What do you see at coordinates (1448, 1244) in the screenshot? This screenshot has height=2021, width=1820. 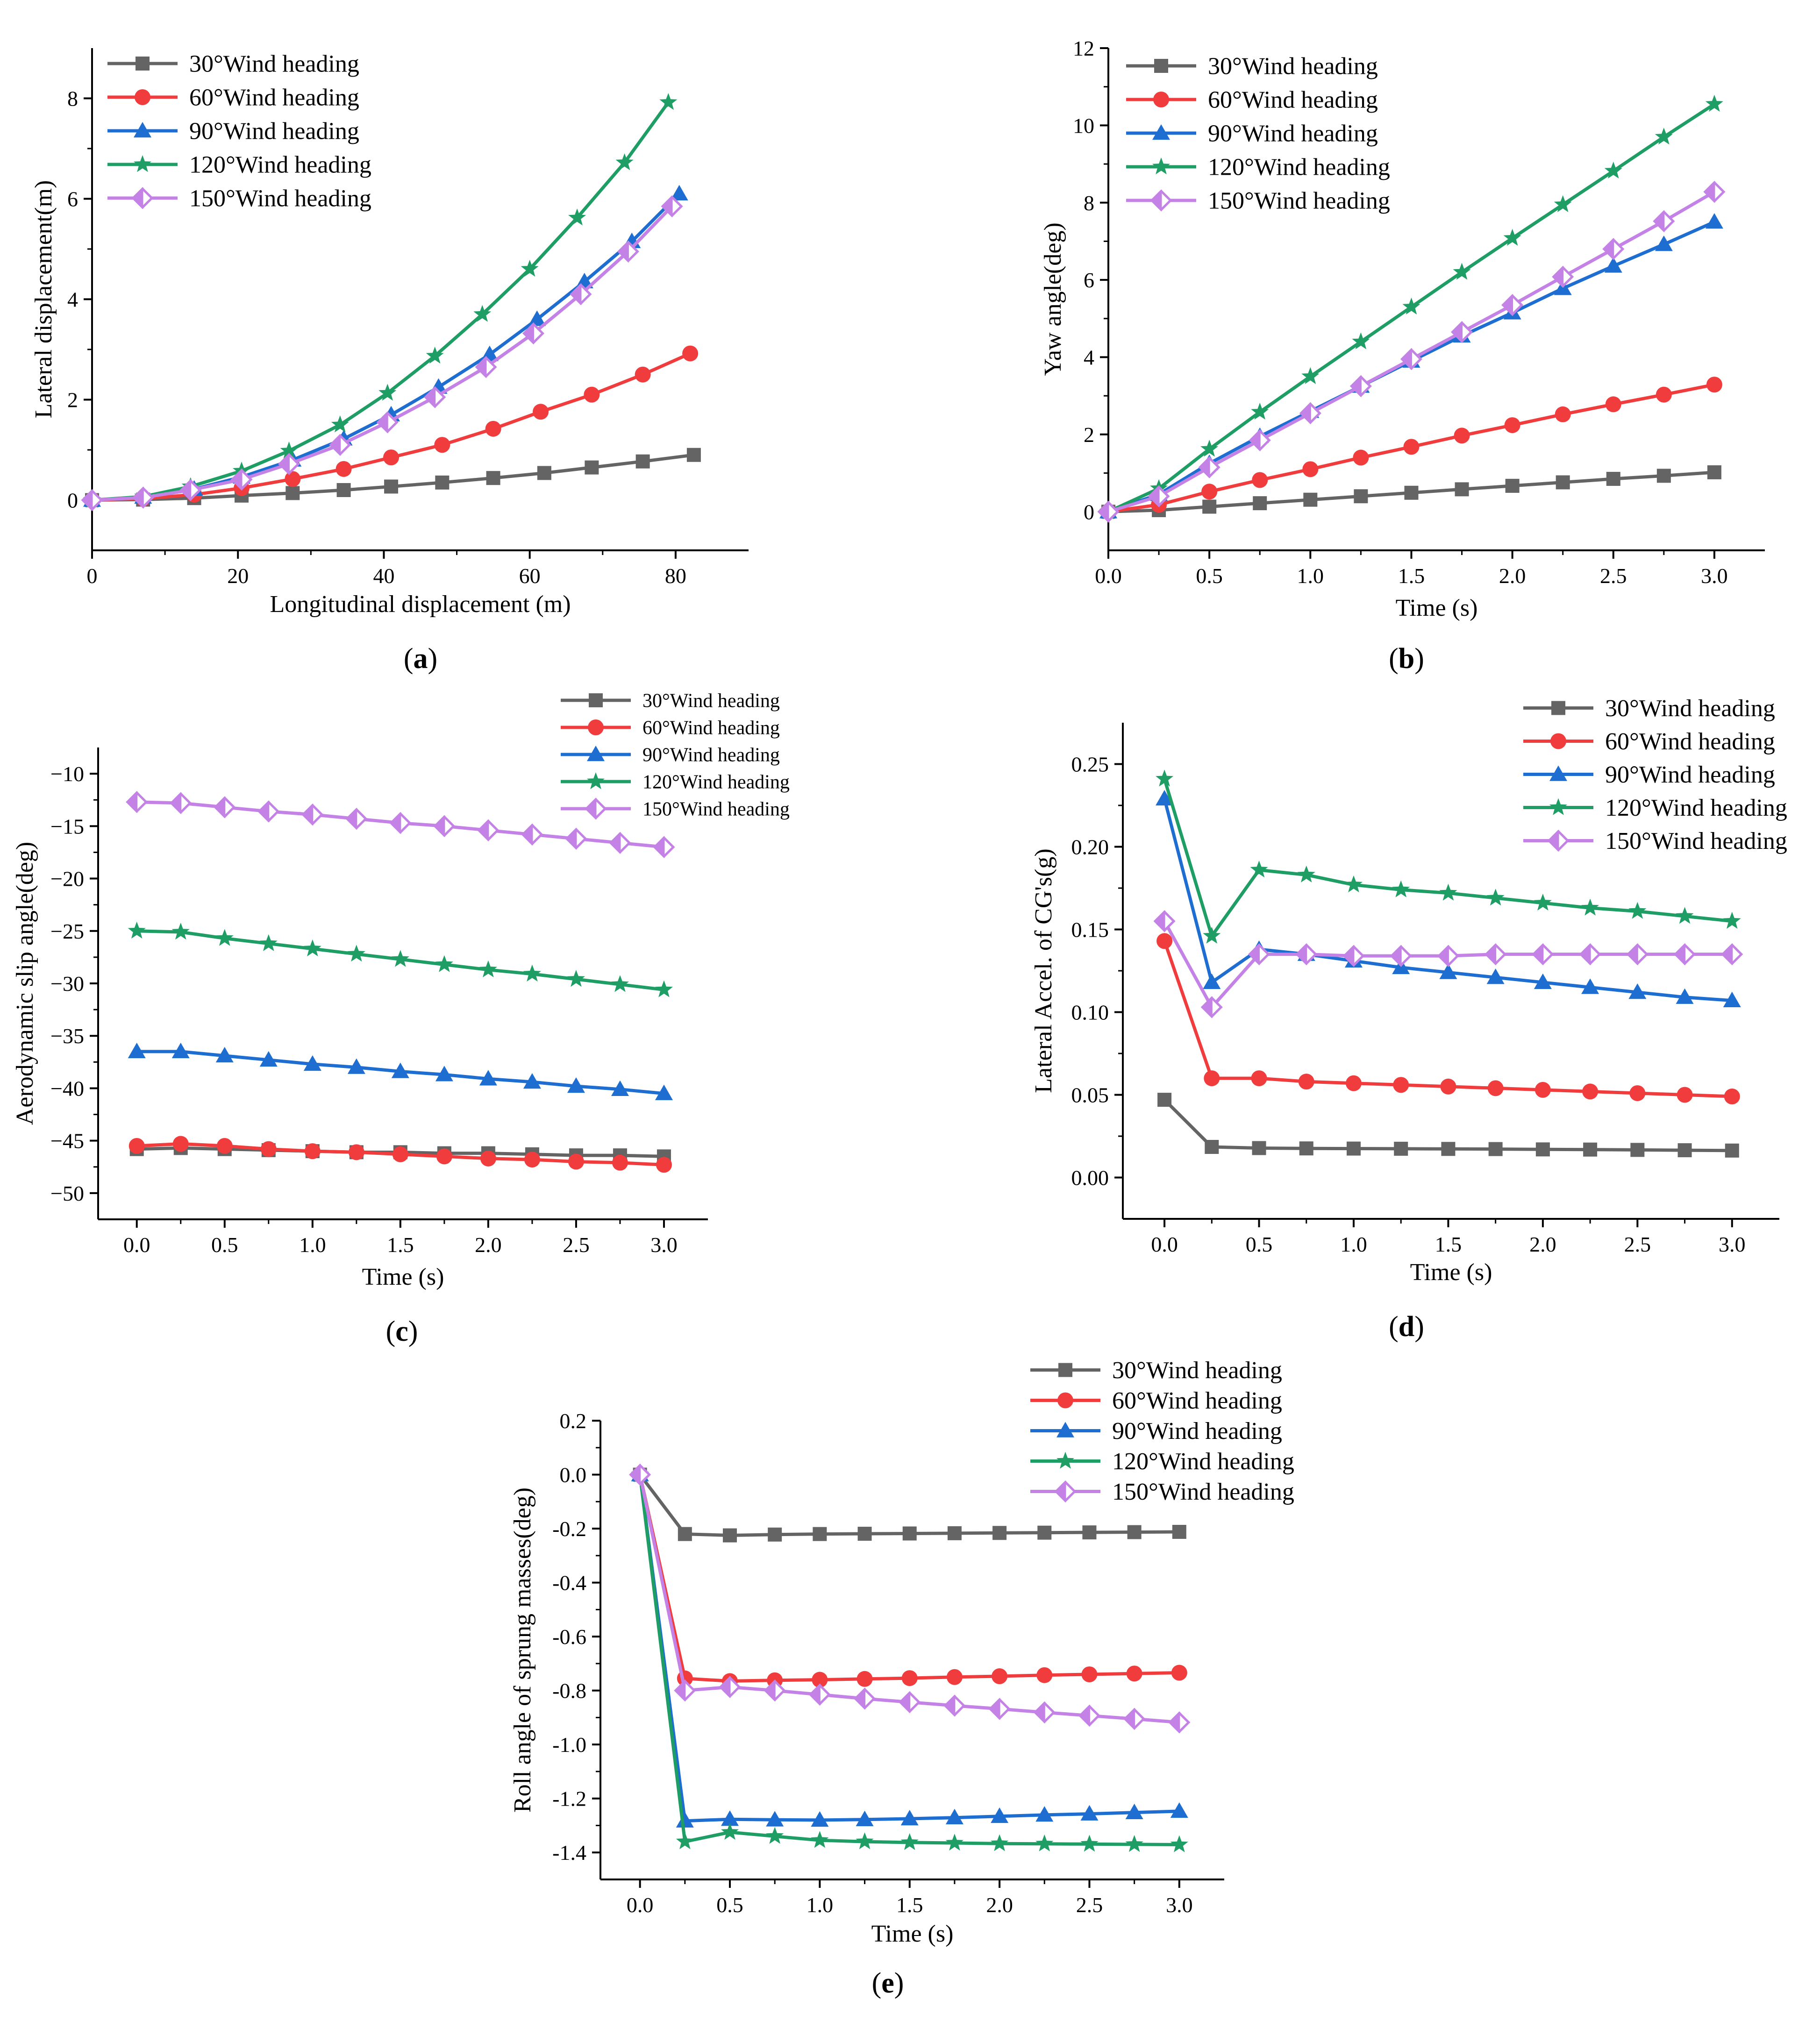 I see `x-tick-label: 1.5` at bounding box center [1448, 1244].